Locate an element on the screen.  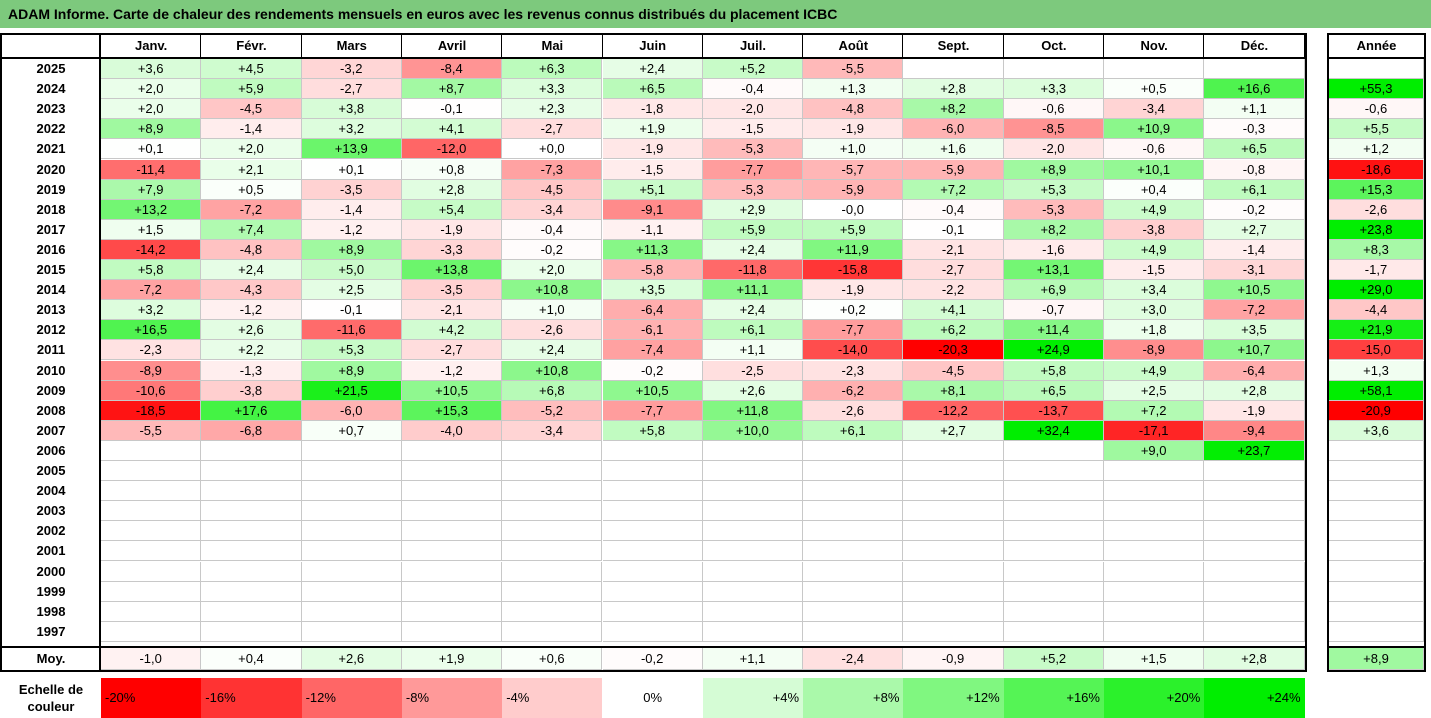
heatmap-cell: -0,1 is located at coordinates (351, 310).